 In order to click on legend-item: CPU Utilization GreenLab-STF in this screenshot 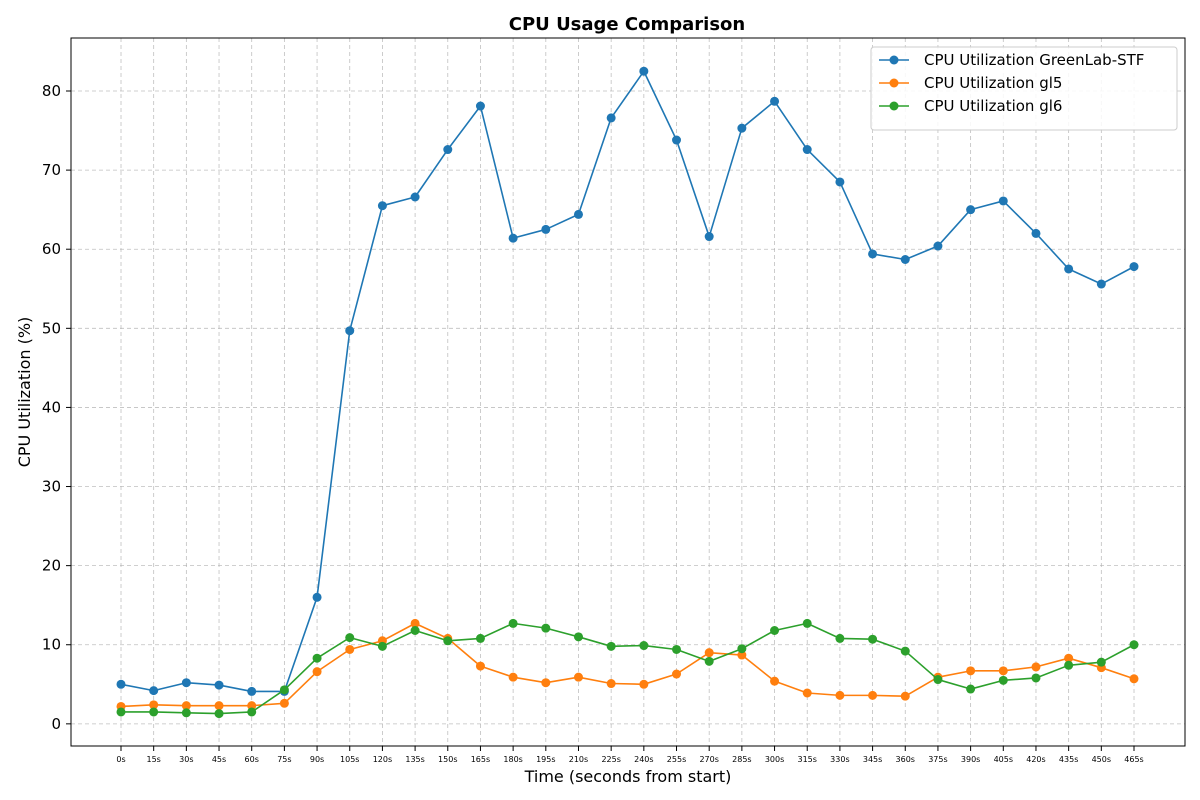, I will do `click(1011, 60)`.